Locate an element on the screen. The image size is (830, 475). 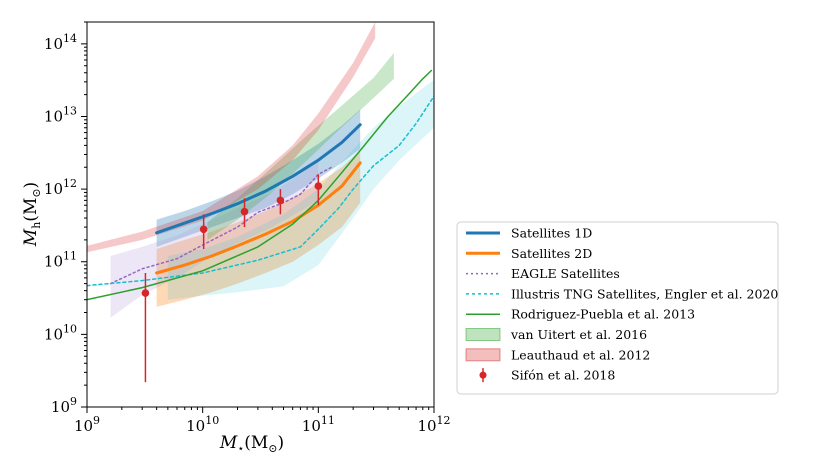
legend-item-eagle-satellites: EAGLE Satellites is located at coordinates (543, 273).